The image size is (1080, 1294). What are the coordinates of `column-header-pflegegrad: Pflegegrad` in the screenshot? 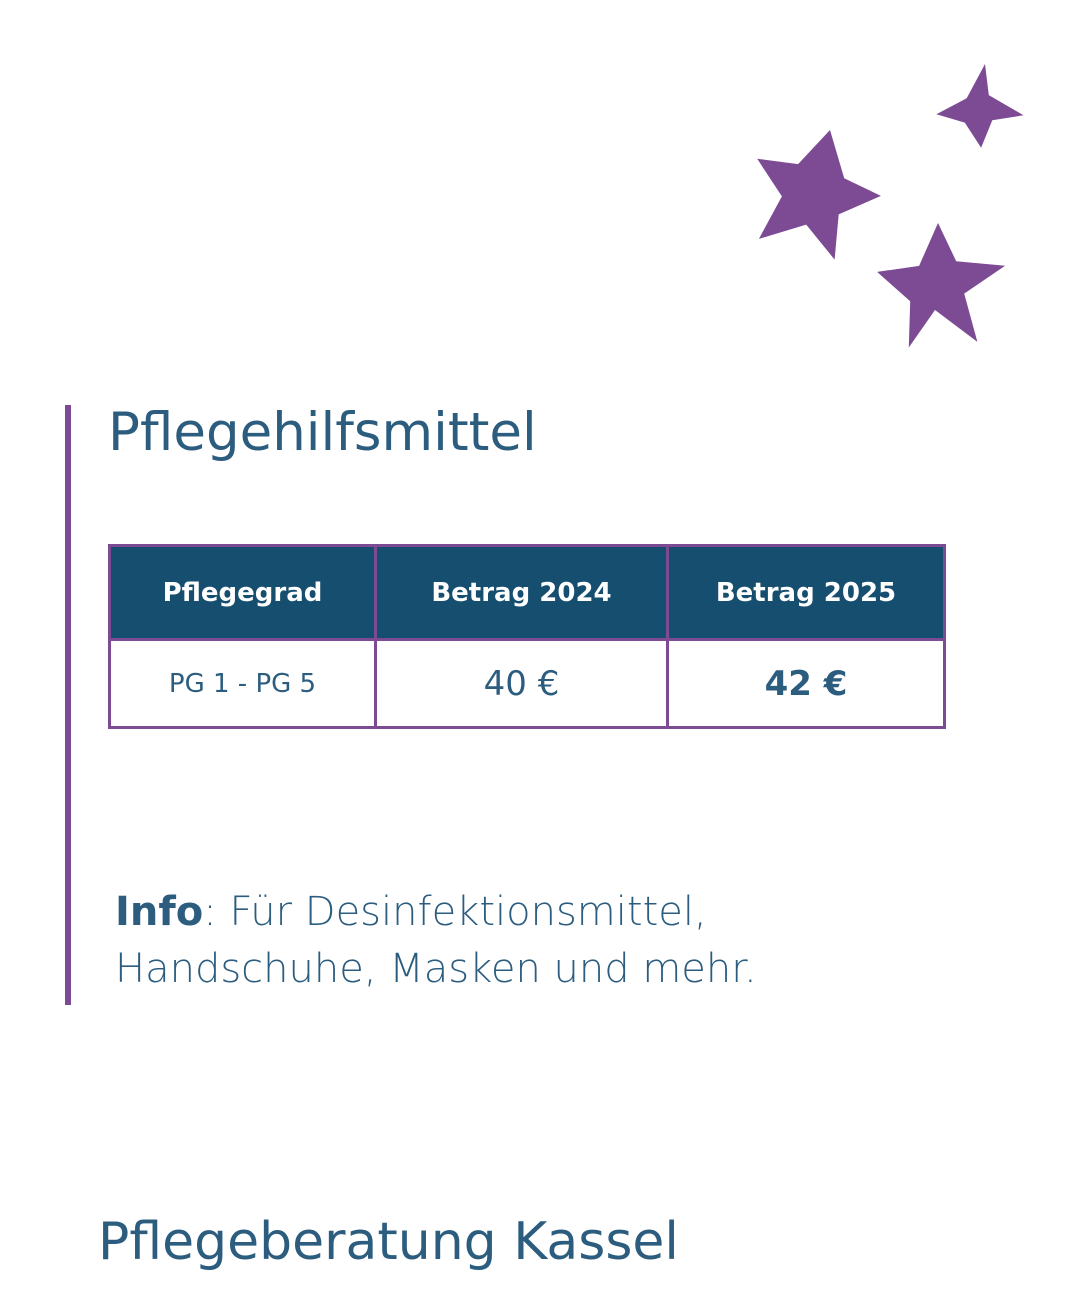 It's located at (242, 592).